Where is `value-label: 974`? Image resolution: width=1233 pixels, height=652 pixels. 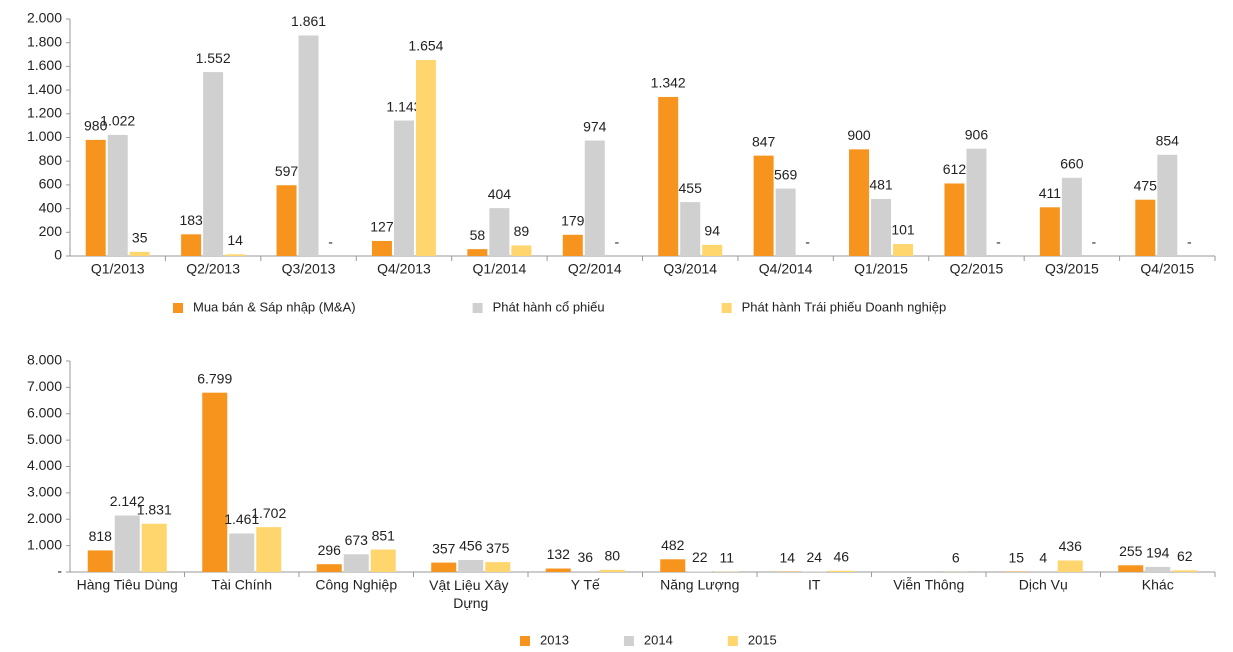 value-label: 974 is located at coordinates (595, 126).